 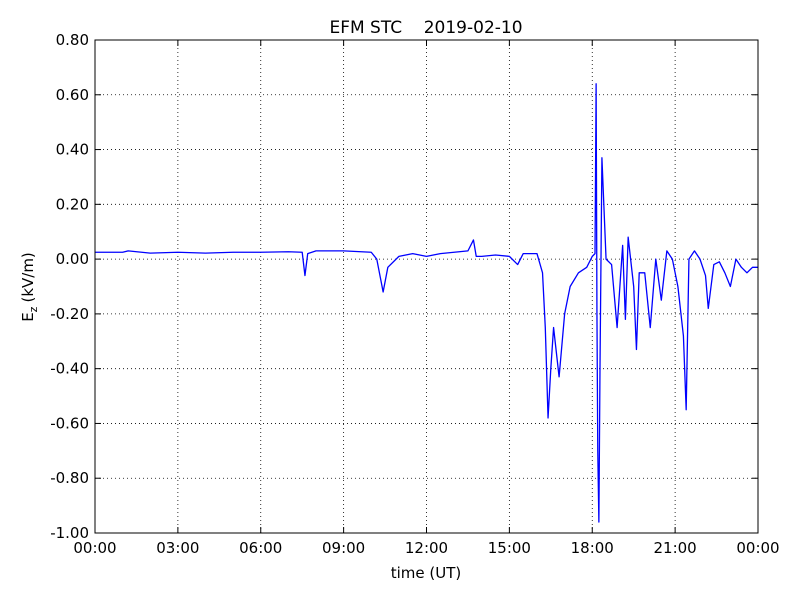 I want to click on y-label-base: E, so click(x=28, y=316).